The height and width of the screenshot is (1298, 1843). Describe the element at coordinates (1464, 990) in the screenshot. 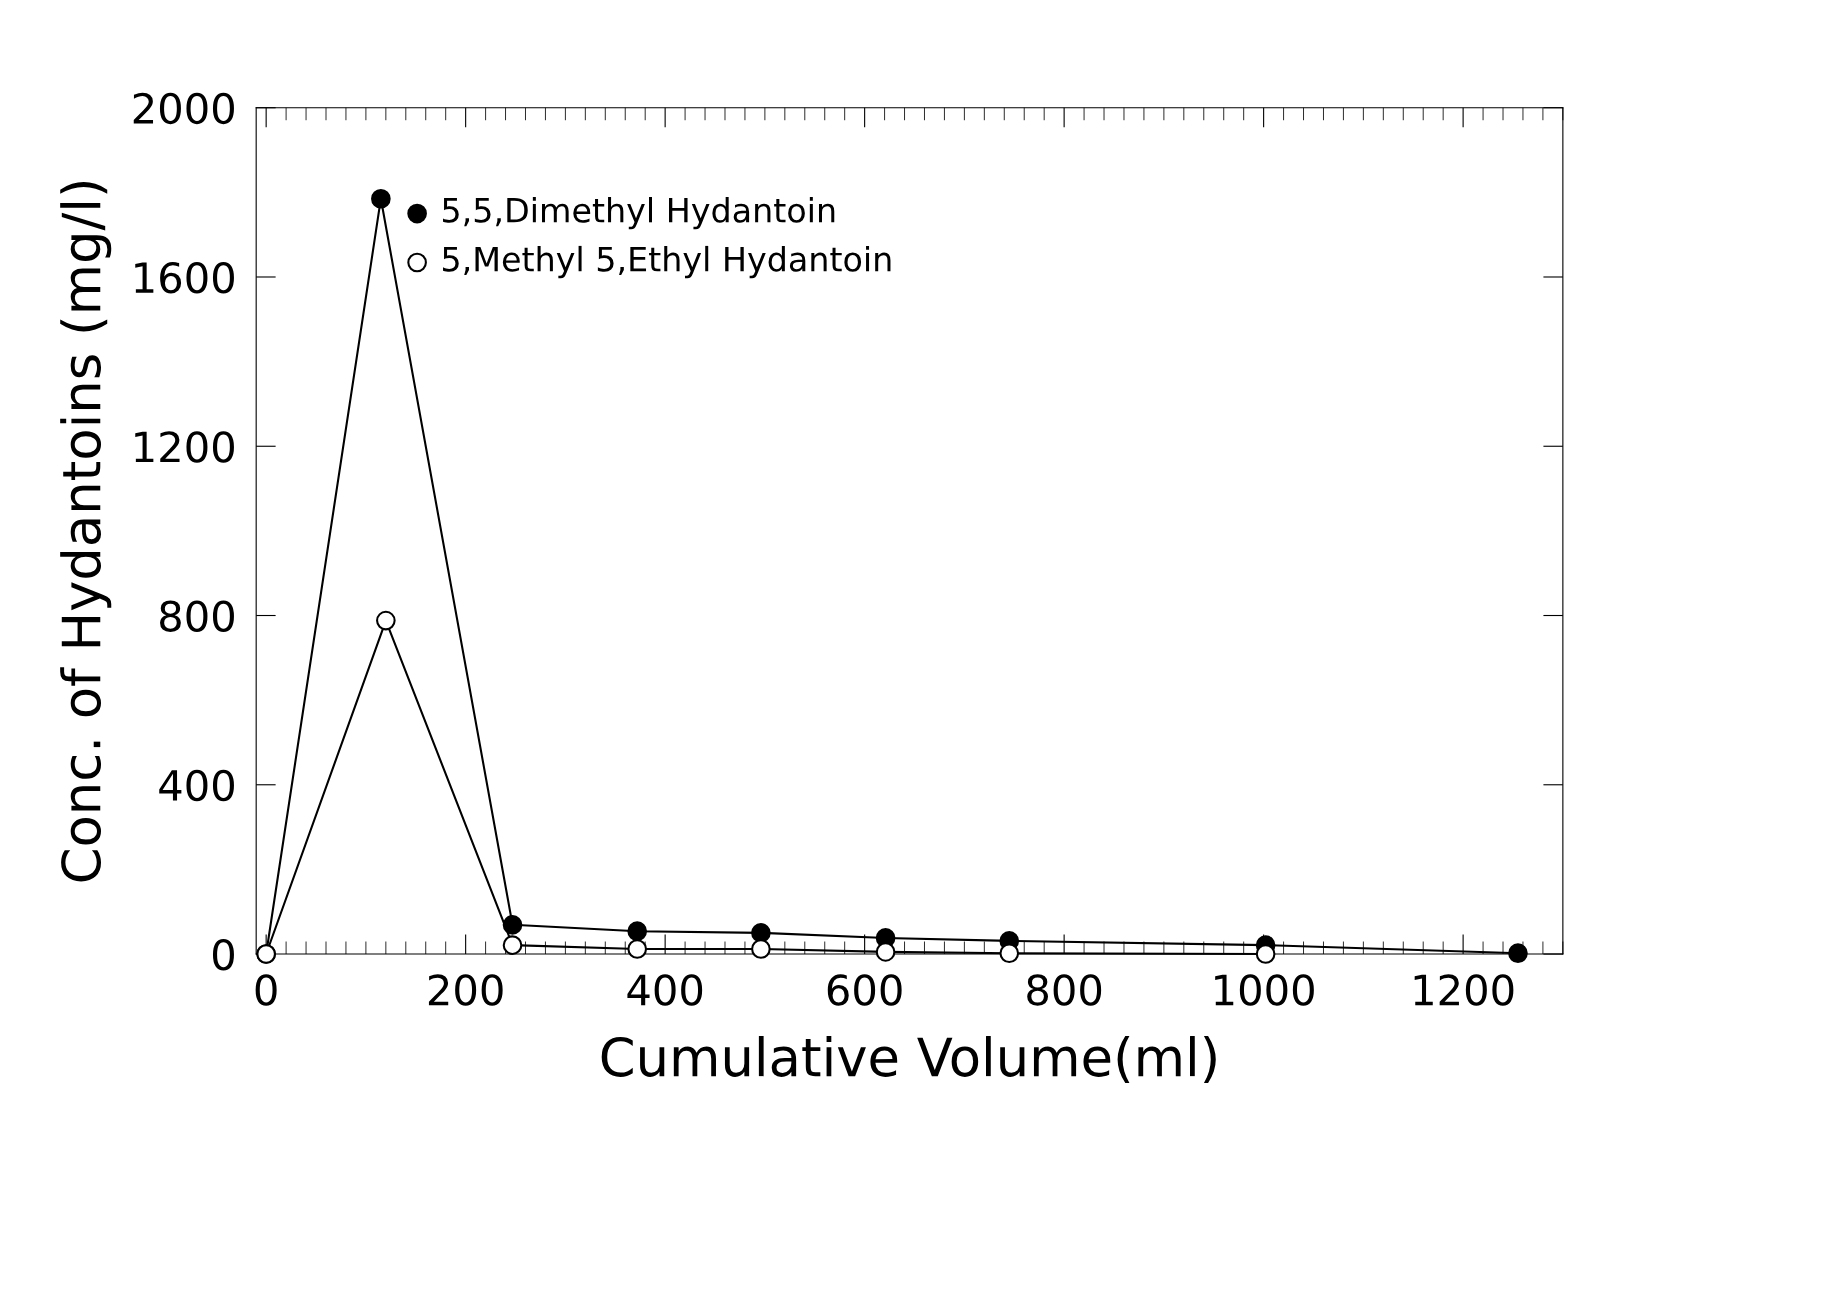

I see `x-tick-label: 1200` at that location.